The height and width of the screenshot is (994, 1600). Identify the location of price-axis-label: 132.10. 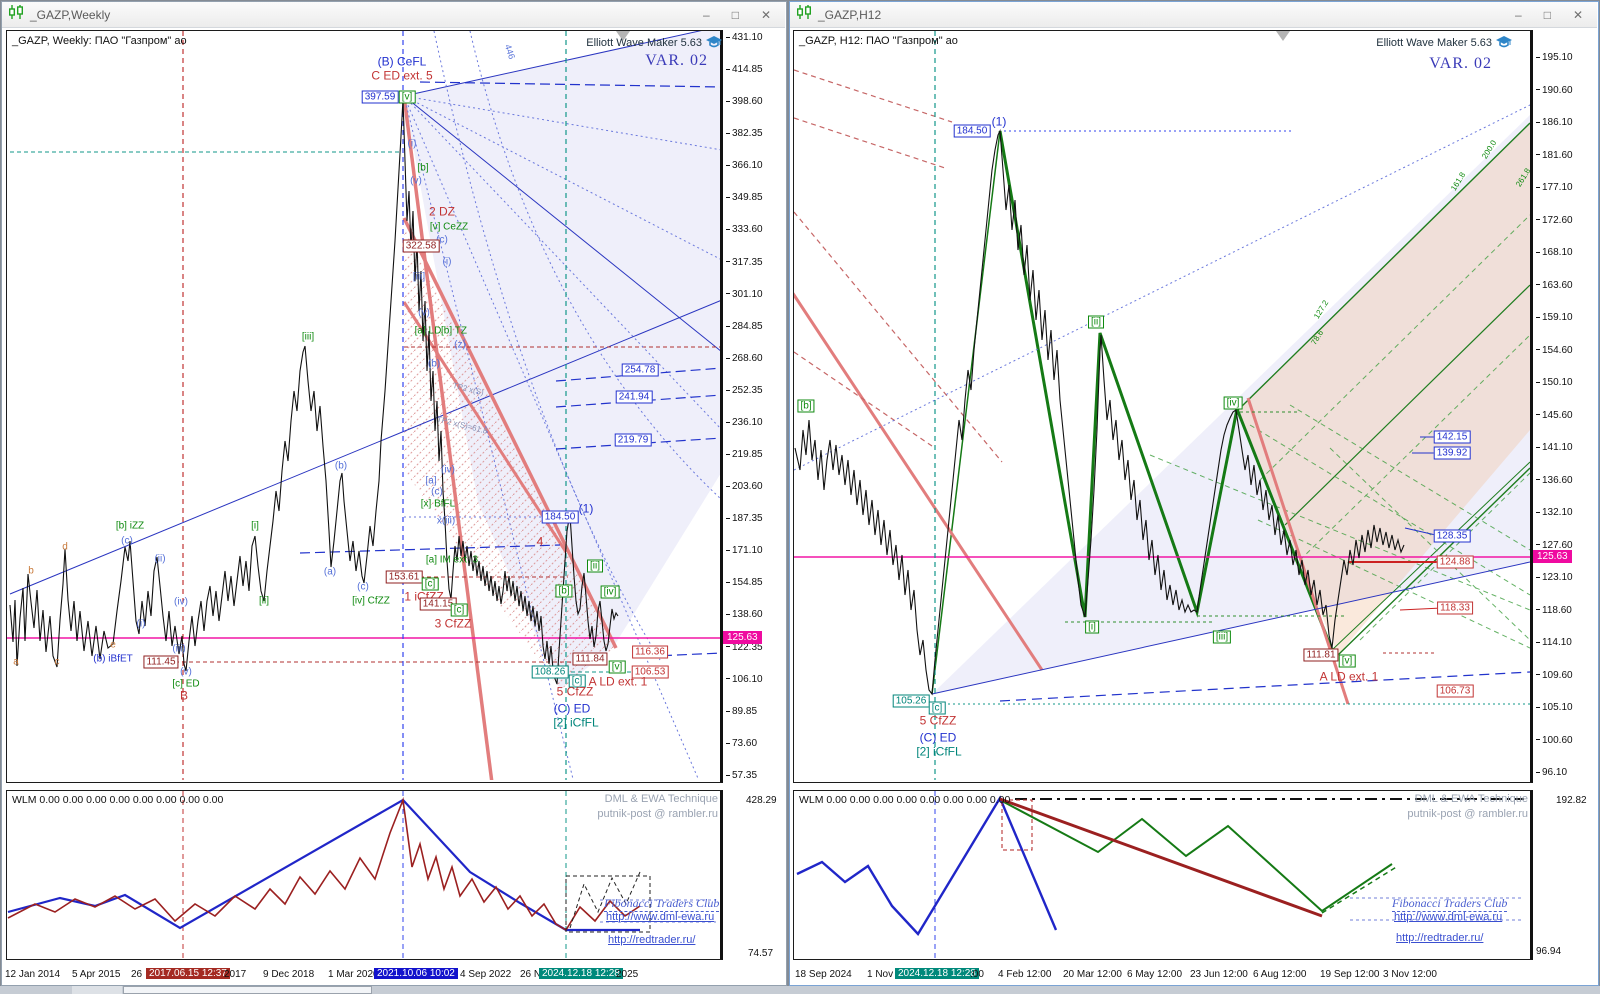
(1554, 512).